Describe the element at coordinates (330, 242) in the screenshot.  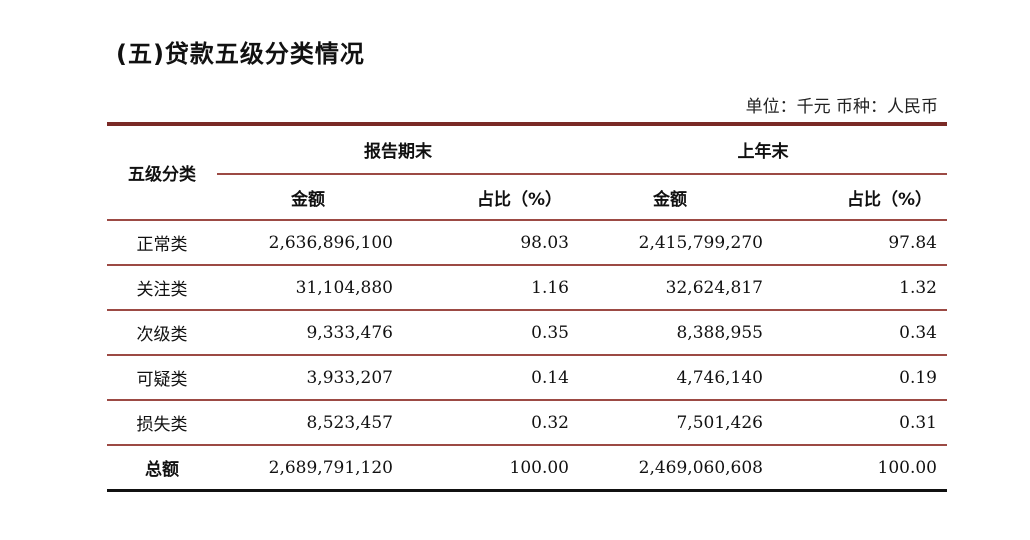
I see `row-cur-amount: 2,636,896,100` at that location.